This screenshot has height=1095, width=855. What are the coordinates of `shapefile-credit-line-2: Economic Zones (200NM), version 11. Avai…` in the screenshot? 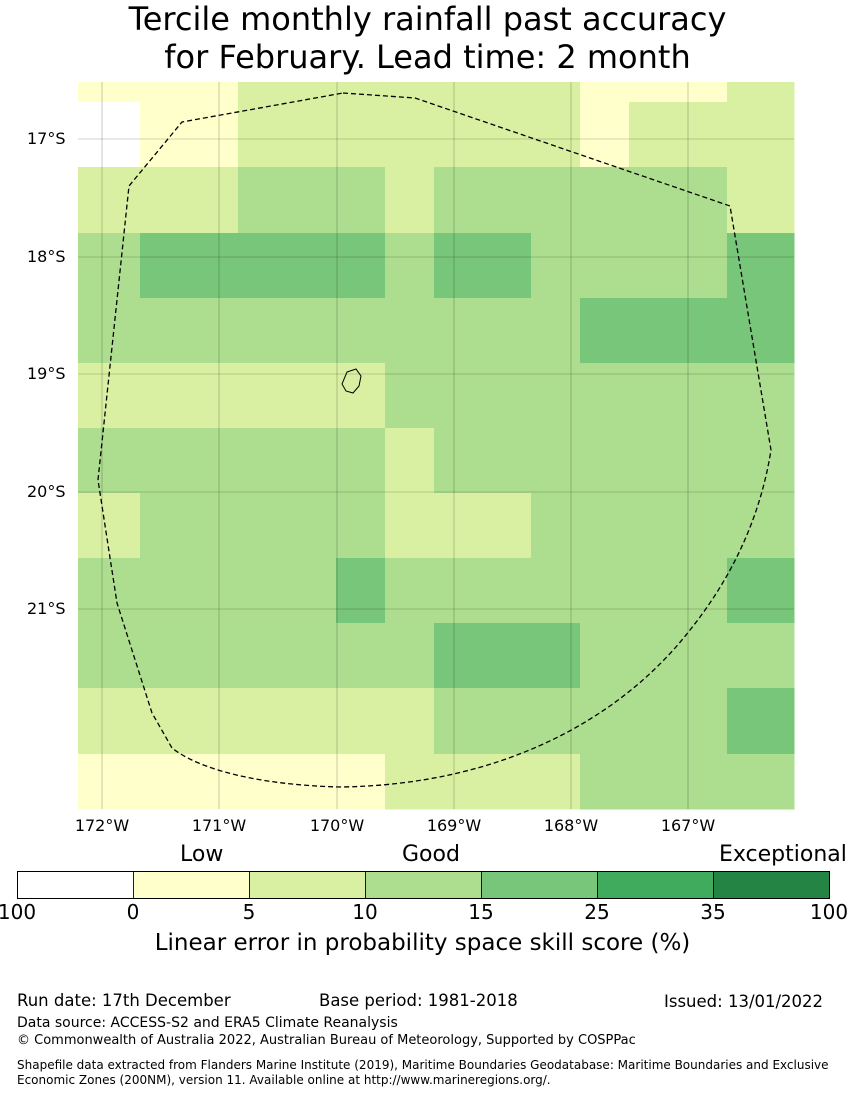 It's located at (284, 1080).